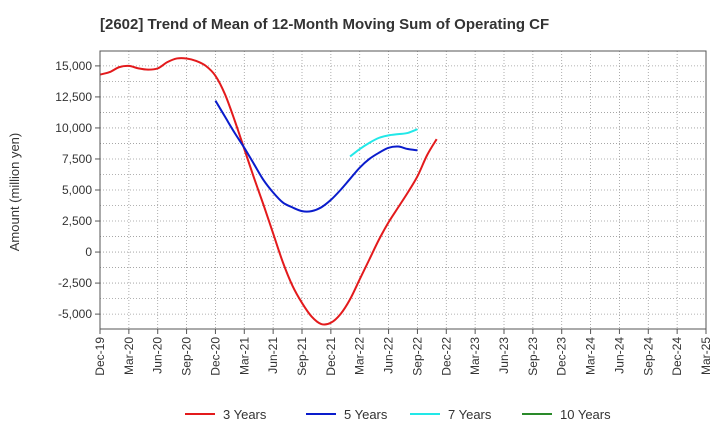 Image resolution: width=720 pixels, height=440 pixels. Describe the element at coordinates (398, 414) in the screenshot. I see `legend: 3 Years 5 Years 7 Years 10 Years` at that location.